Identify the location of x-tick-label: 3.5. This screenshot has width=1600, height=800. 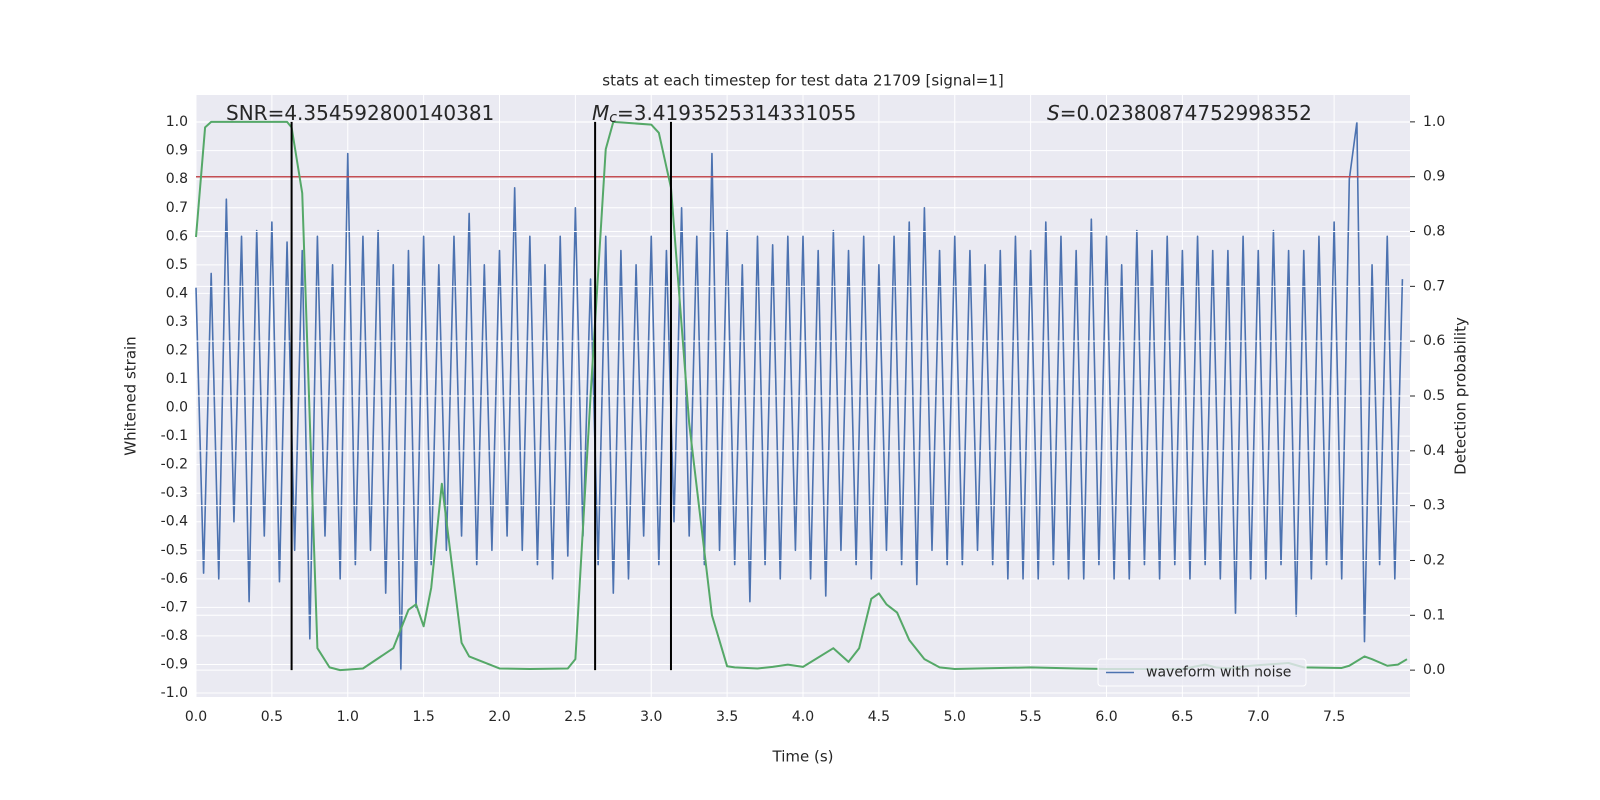
(727, 717).